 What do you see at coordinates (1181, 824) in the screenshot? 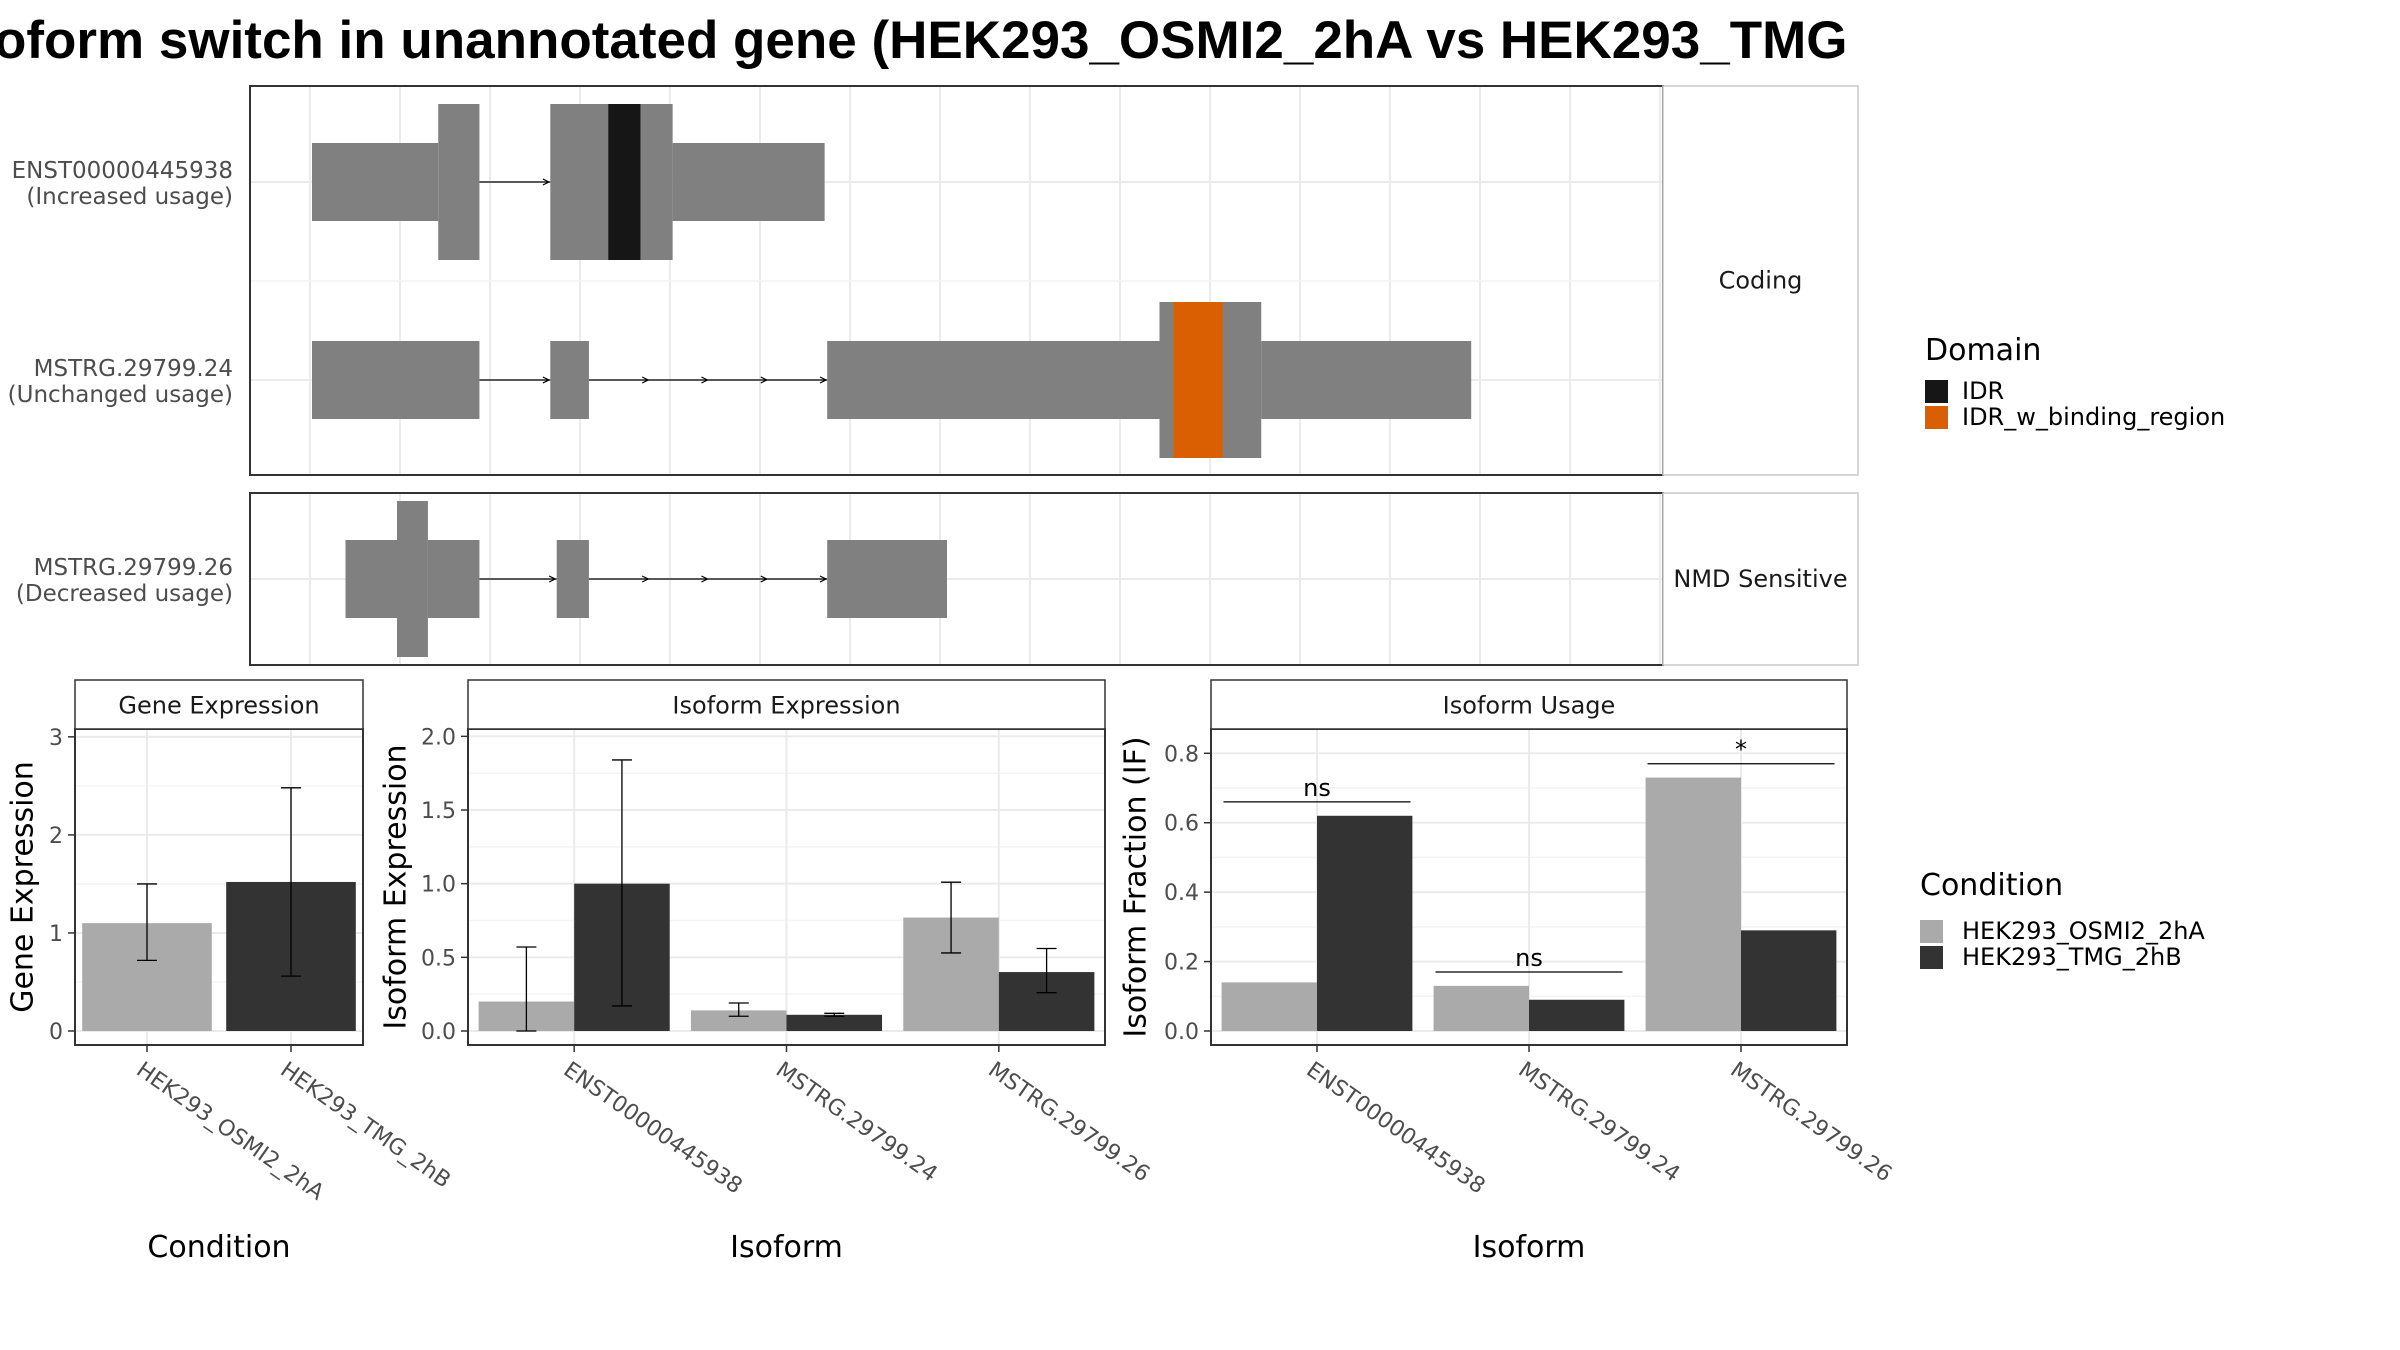
I see `y-tick-label: 0.6` at bounding box center [1181, 824].